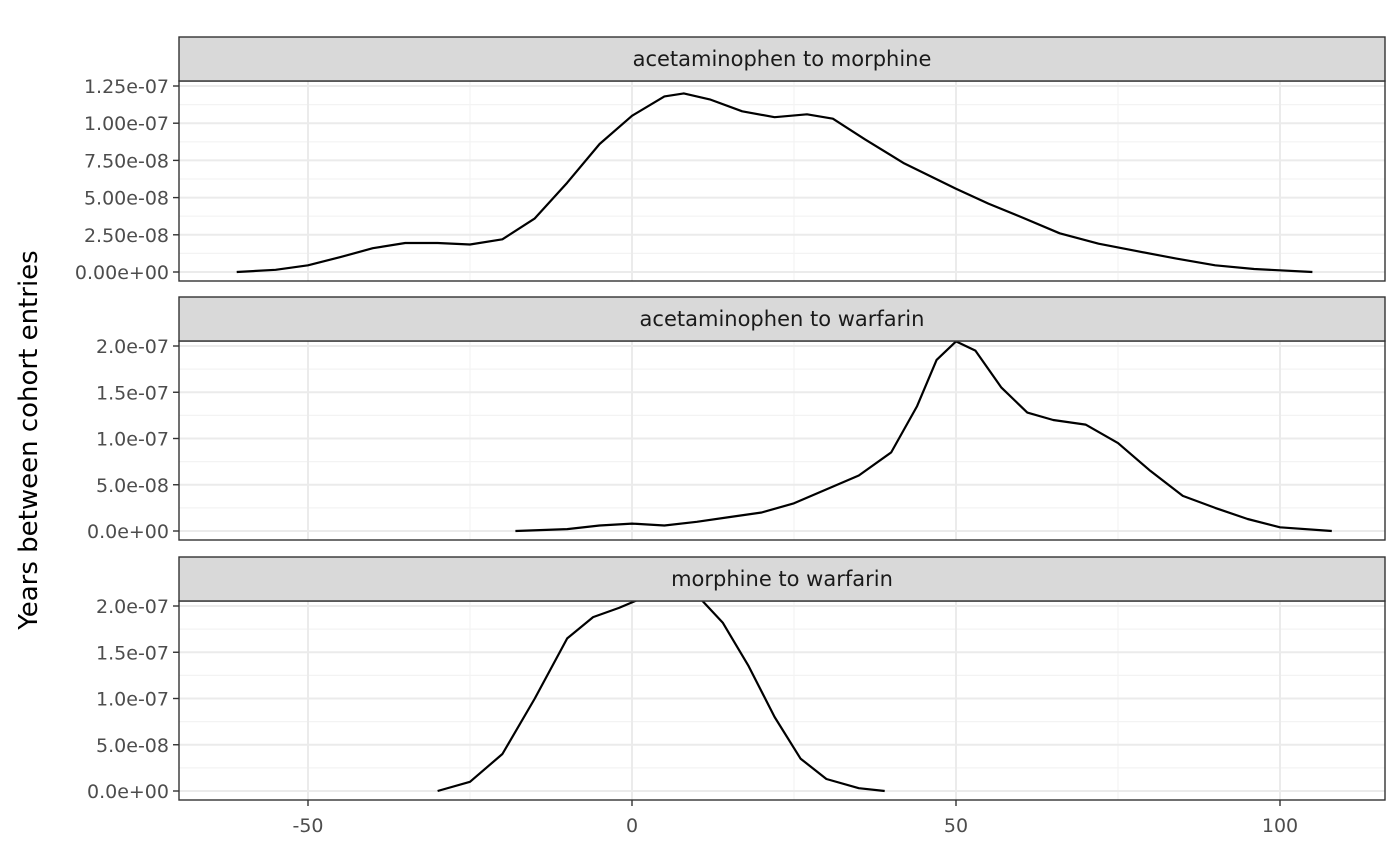  Describe the element at coordinates (1280, 826) in the screenshot. I see `x-tick-label: 100` at that location.